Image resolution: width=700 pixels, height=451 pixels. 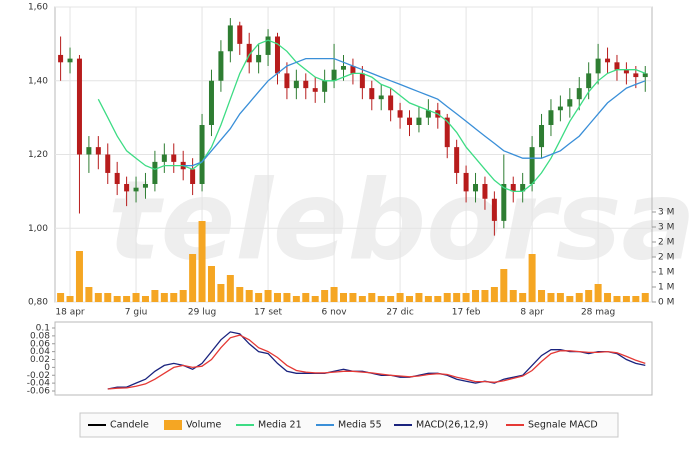 What do you see at coordinates (40, 336) in the screenshot?
I see `y-tick-label: 0.08` at bounding box center [40, 336].